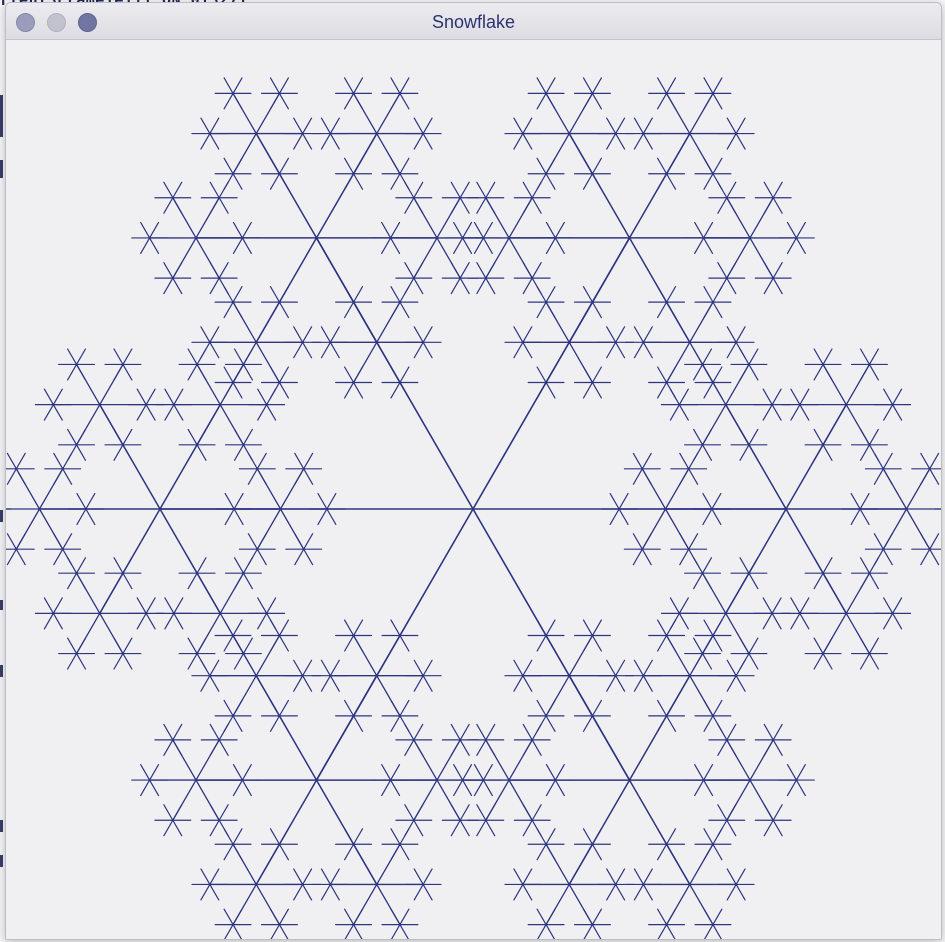 This screenshot has height=942, width=945. I want to click on window-title: Snowflake, so click(473, 22).